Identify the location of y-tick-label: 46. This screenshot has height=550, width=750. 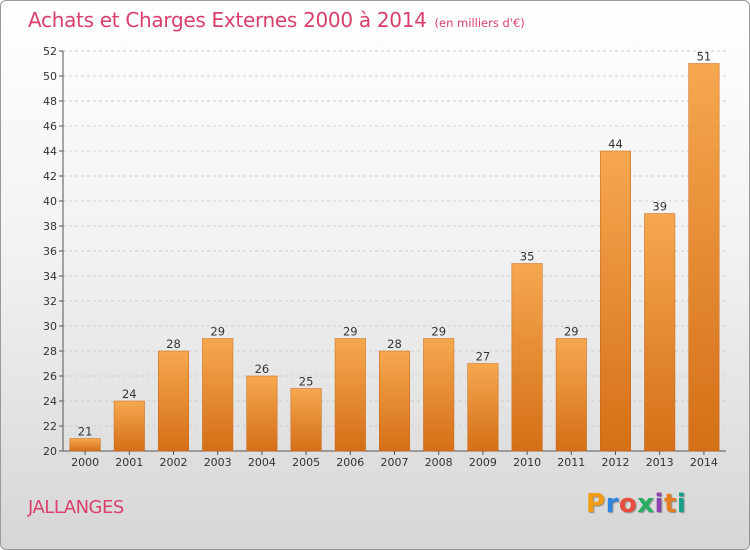
(50, 126).